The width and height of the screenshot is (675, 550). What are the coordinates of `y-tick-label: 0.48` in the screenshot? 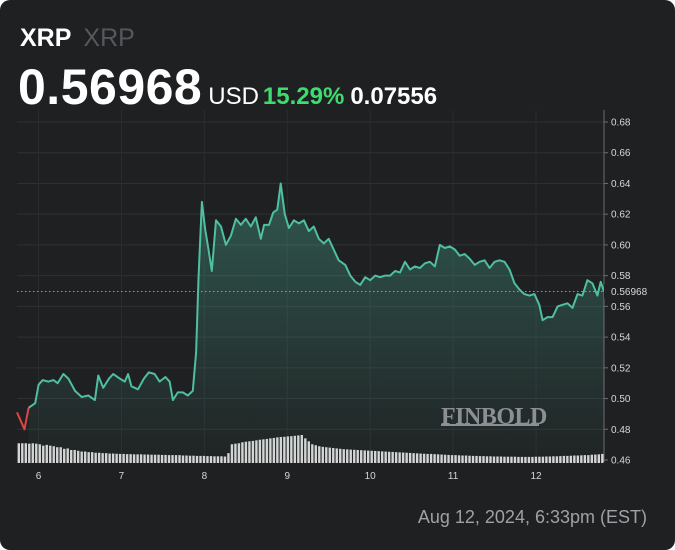 It's located at (621, 430).